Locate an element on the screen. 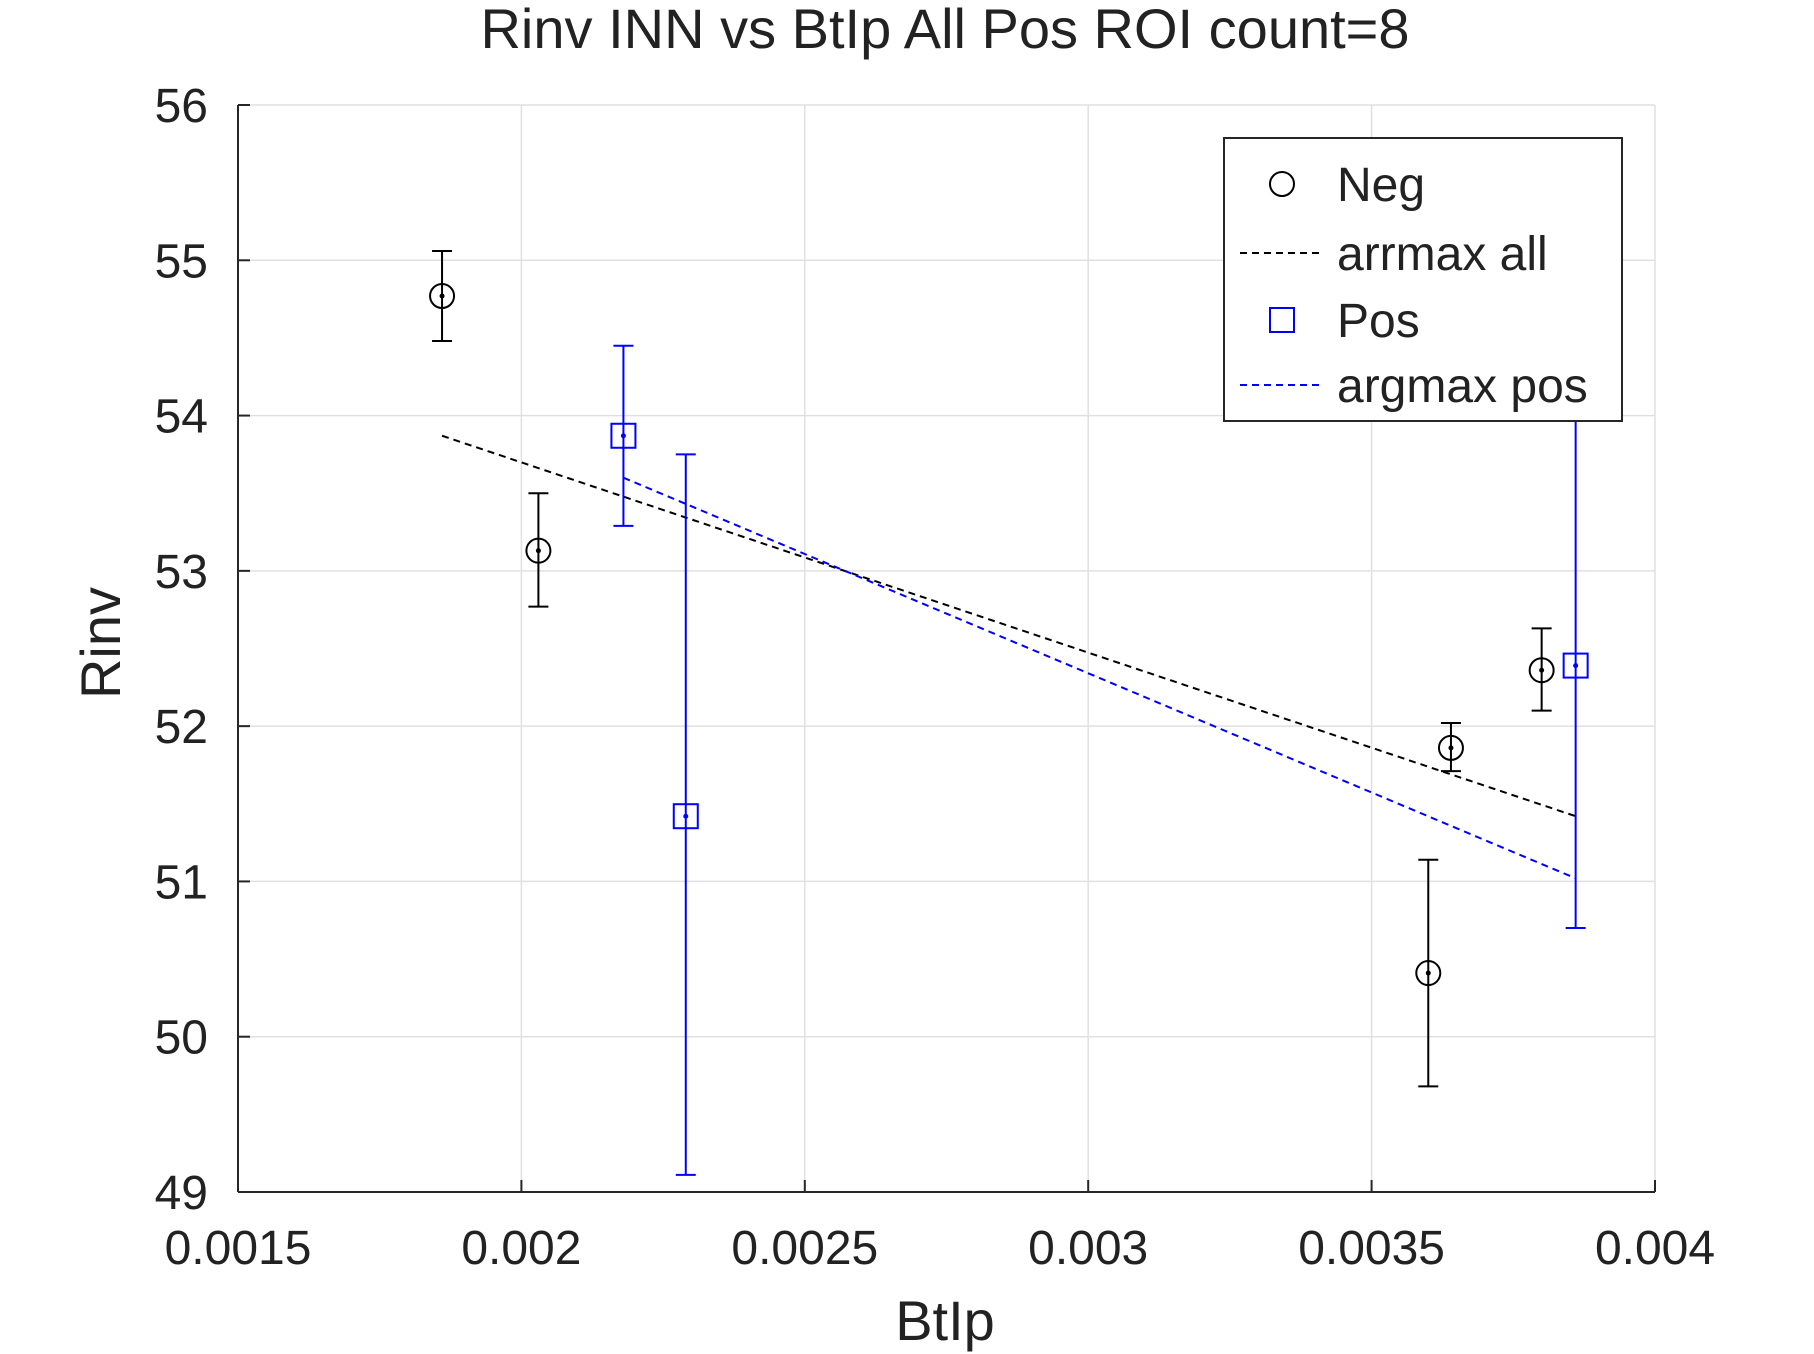 Image resolution: width=1814 pixels, height=1354 pixels. chart-title: Rinv INN vs BtIp All Pos ROI count=8 is located at coordinates (944, 30).